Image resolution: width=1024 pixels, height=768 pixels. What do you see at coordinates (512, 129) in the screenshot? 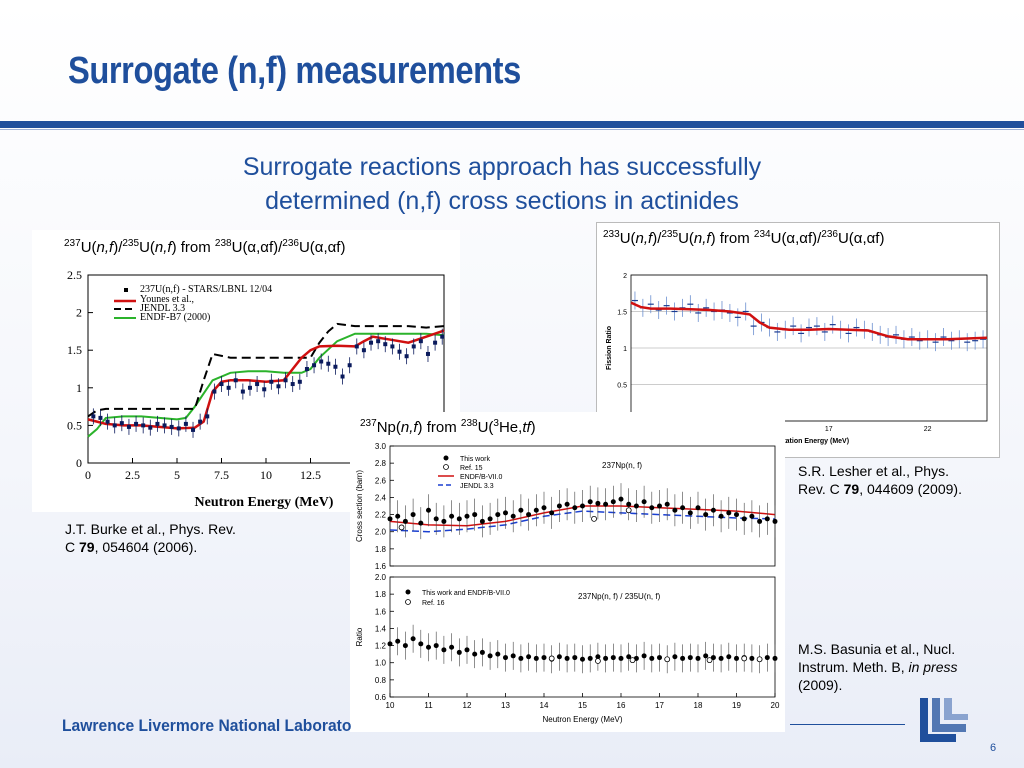
I see `title-rule-thin` at bounding box center [512, 129].